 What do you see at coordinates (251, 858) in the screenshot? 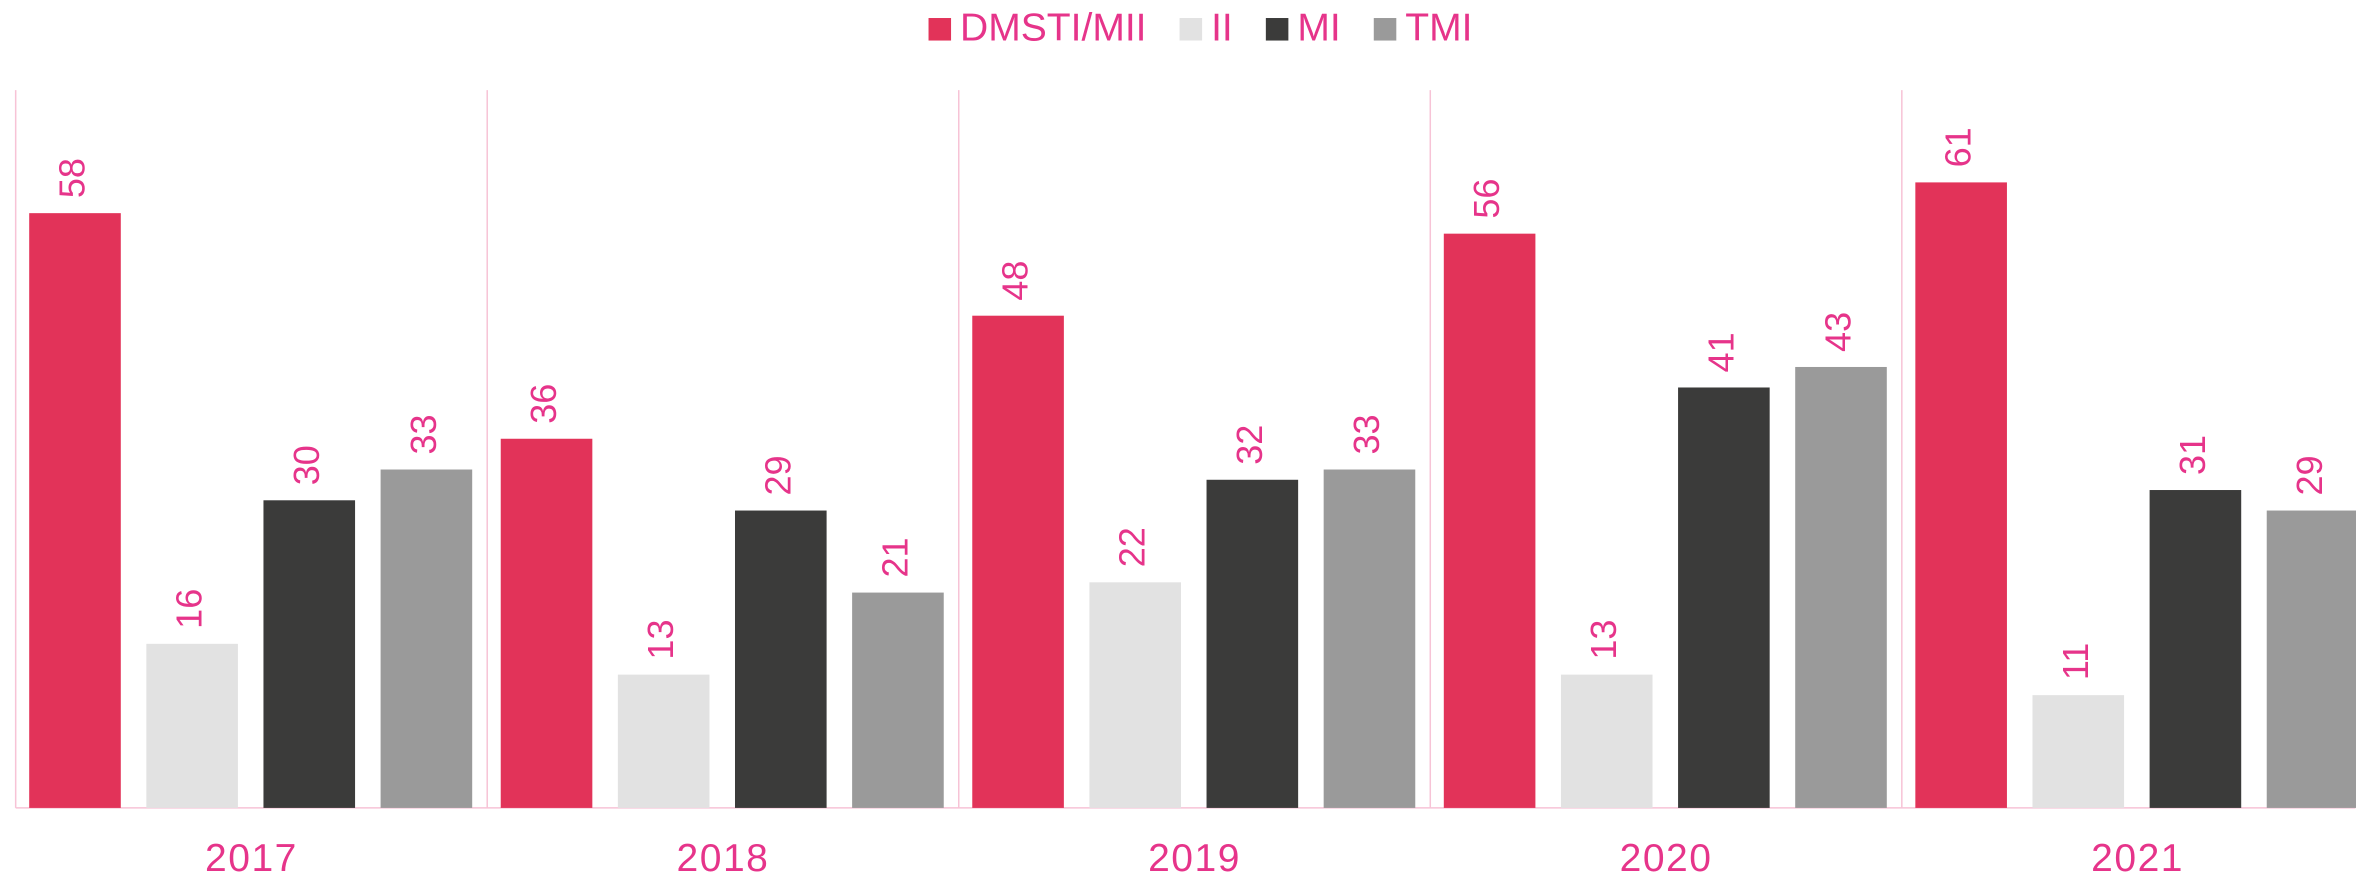
I see `x-tick-label: 2017` at bounding box center [251, 858].